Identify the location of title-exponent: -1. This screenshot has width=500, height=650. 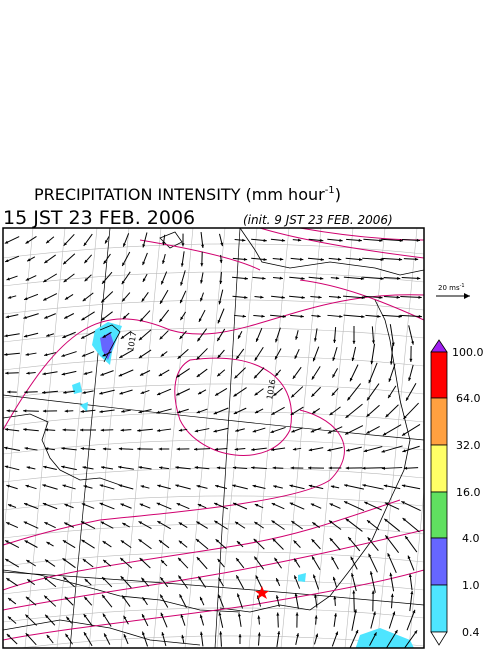
(330, 190).